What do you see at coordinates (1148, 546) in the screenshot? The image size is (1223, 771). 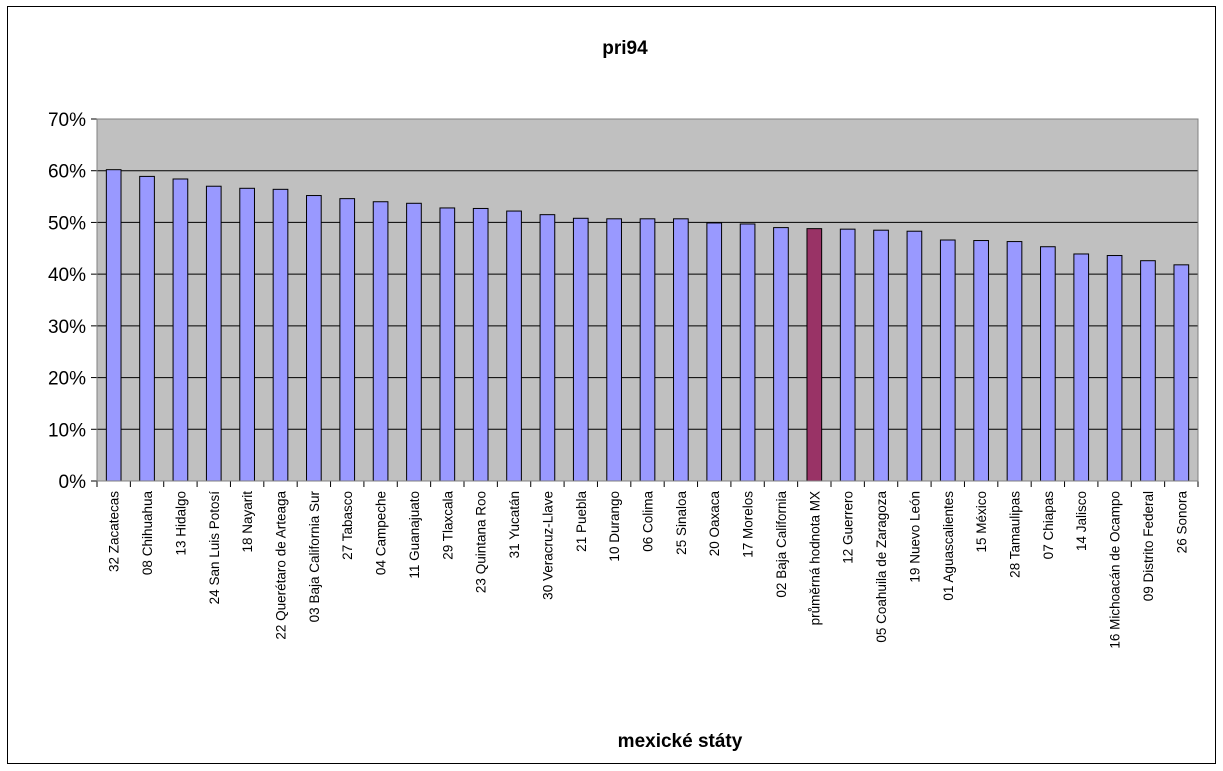 I see `x-tick-label: 09 Distrito Federal` at bounding box center [1148, 546].